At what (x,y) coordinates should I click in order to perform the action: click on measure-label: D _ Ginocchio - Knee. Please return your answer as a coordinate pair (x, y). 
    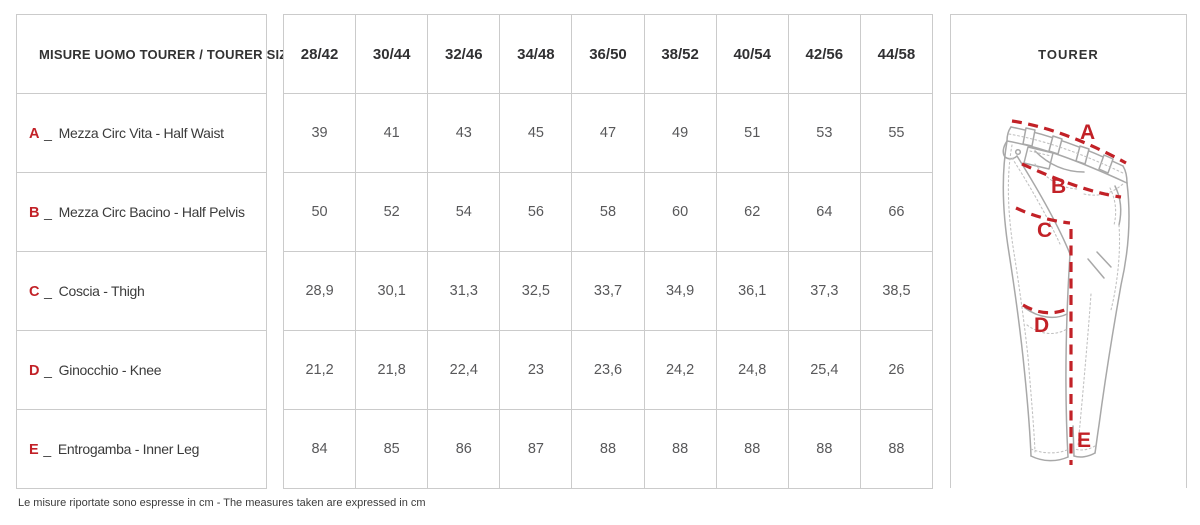
    Looking at the image, I should click on (95, 370).